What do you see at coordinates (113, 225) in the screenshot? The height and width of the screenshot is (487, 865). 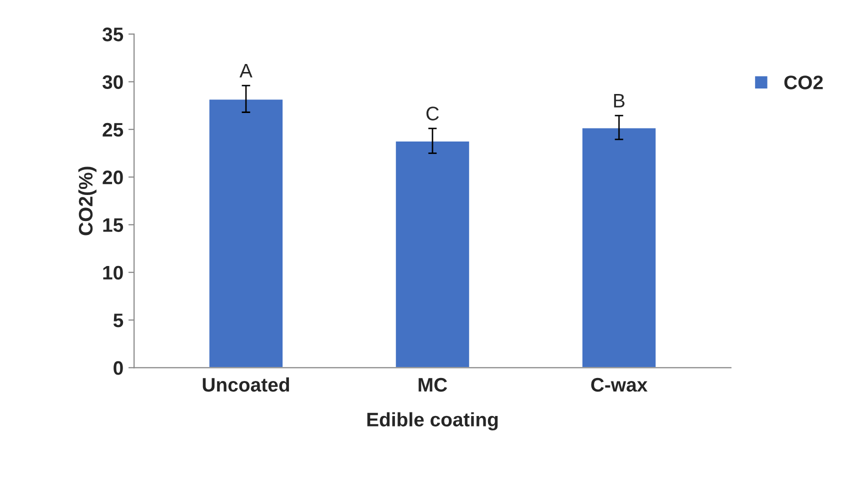 I see `y-tick-label: 15` at bounding box center [113, 225].